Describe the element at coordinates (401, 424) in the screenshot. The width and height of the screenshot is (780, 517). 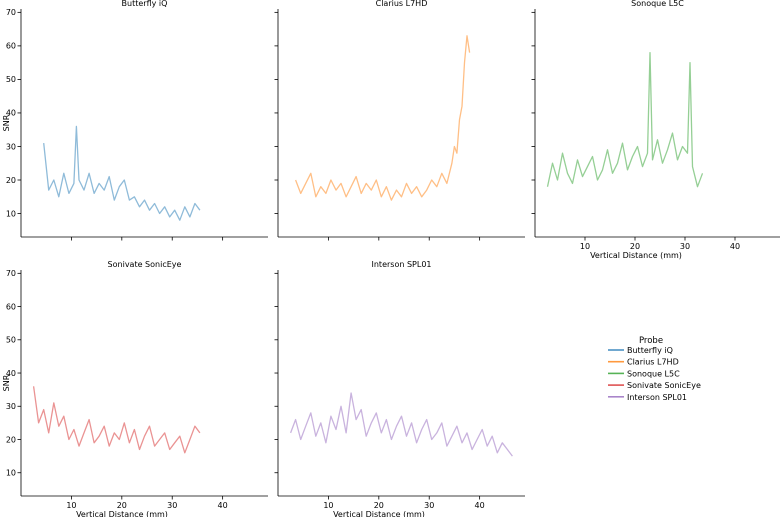
I see `series-line-interson-spl01` at that location.